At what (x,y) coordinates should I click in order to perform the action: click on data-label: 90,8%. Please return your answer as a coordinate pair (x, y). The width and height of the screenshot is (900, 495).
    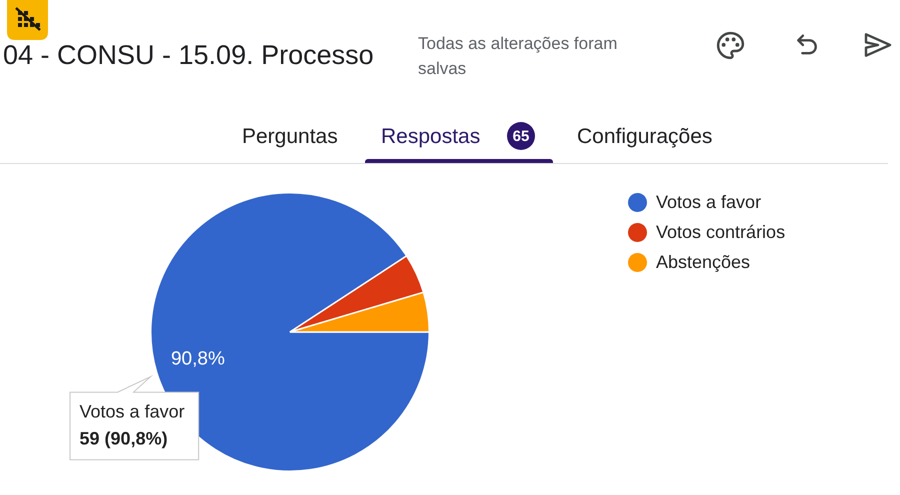
    Looking at the image, I should click on (197, 359).